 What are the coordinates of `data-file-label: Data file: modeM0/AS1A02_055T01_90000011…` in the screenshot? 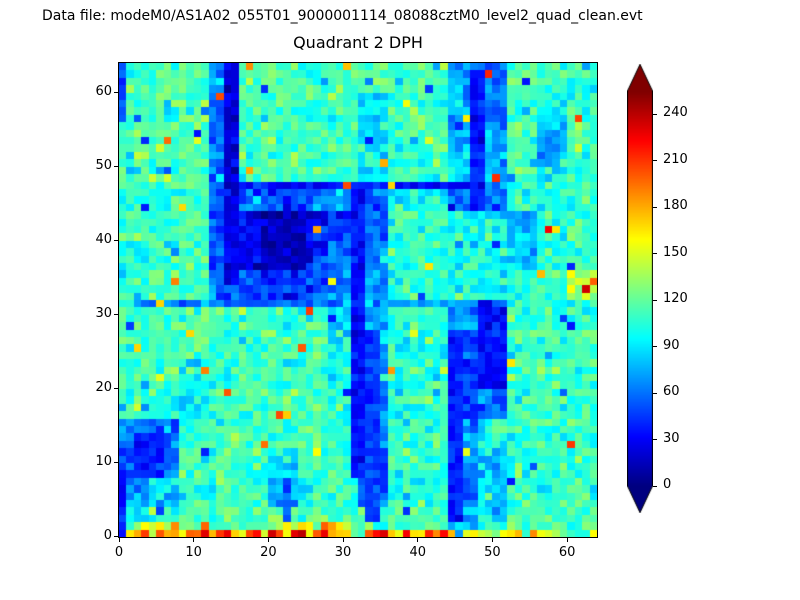 It's located at (342, 16).